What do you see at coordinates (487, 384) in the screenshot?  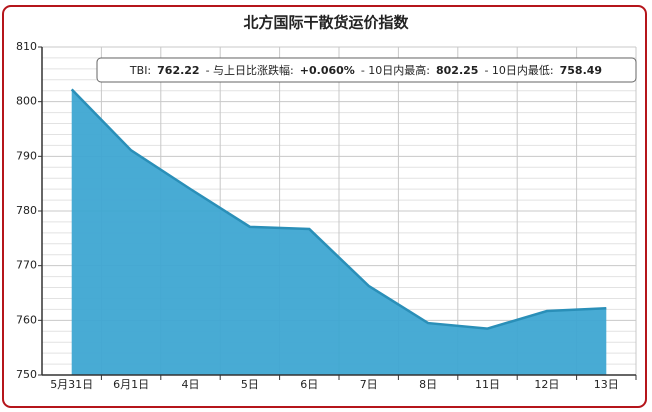 I see `x-tick-label: 11日` at bounding box center [487, 384].